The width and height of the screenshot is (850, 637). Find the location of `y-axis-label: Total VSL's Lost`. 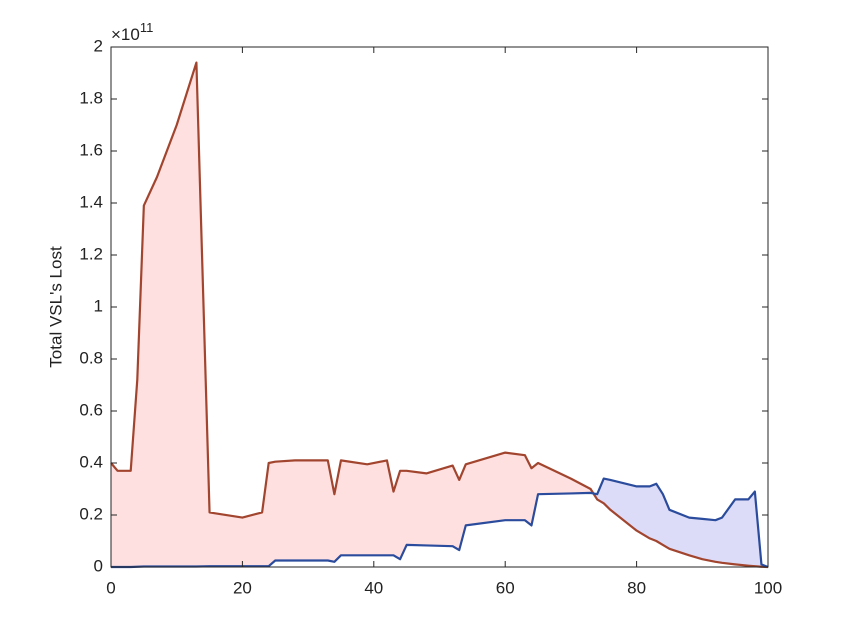

y-axis-label: Total VSL's Lost is located at coordinates (55, 307).